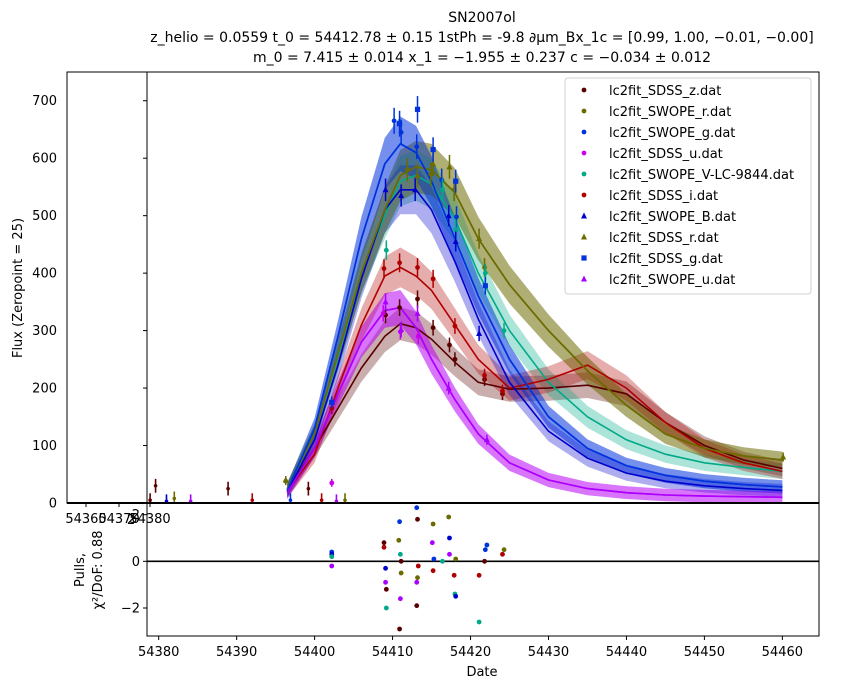 The image size is (864, 689). What do you see at coordinates (44, 216) in the screenshot?
I see `y-tick-label: 500` at bounding box center [44, 216].